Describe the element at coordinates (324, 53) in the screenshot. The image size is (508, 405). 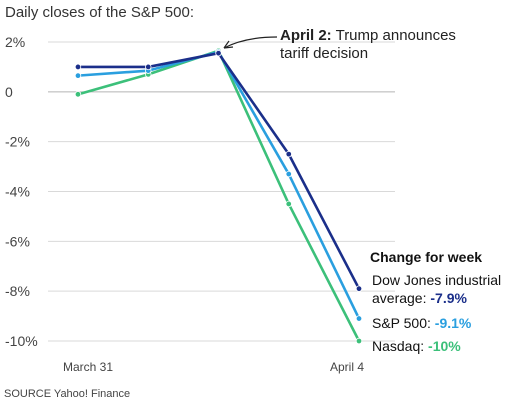
I see `annotation-line-2: tariff decision` at that location.